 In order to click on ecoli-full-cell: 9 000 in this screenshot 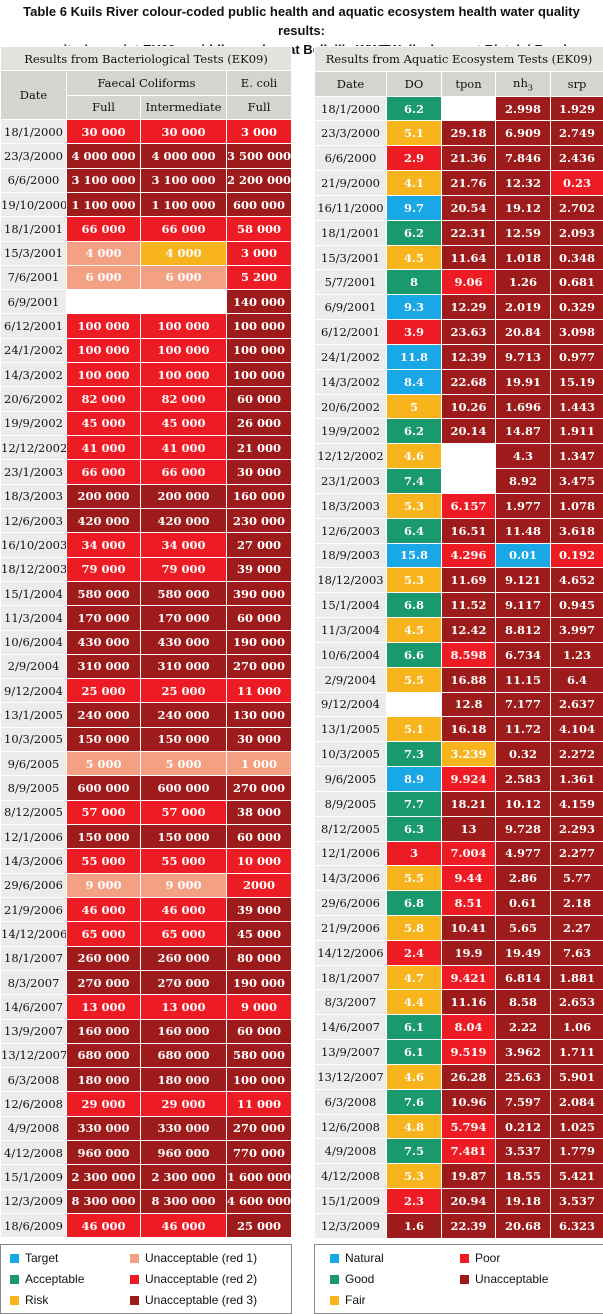, I will do `click(259, 1007)`.